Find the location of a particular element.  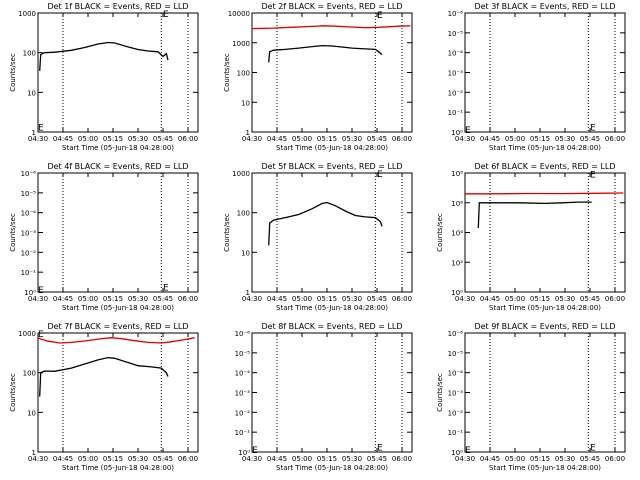

y-tick-label: 10⁻⁴ is located at coordinates (243, 374).